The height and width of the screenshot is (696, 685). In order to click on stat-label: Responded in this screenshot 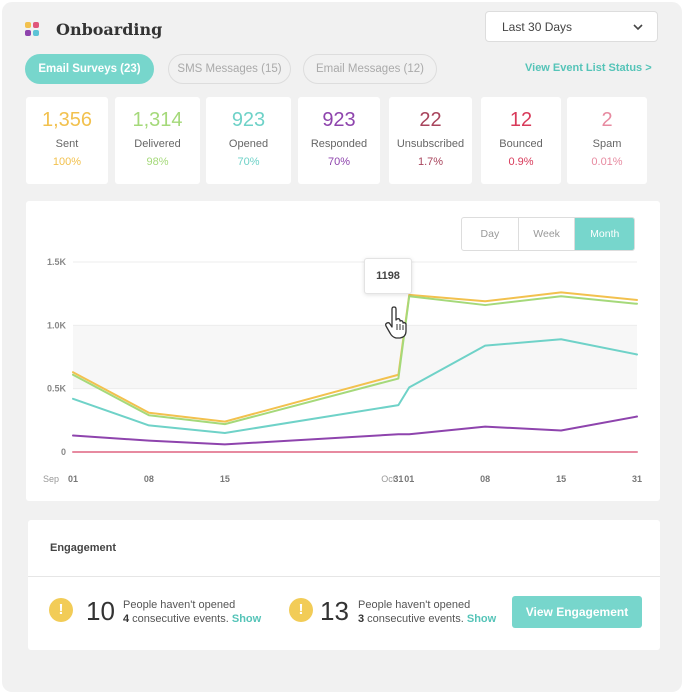, I will do `click(339, 144)`.